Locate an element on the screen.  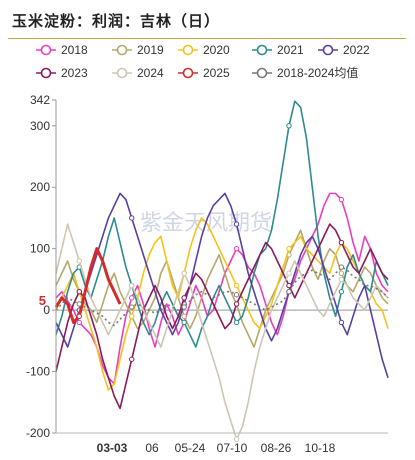
legend-label: 2025 is located at coordinates (216, 73).